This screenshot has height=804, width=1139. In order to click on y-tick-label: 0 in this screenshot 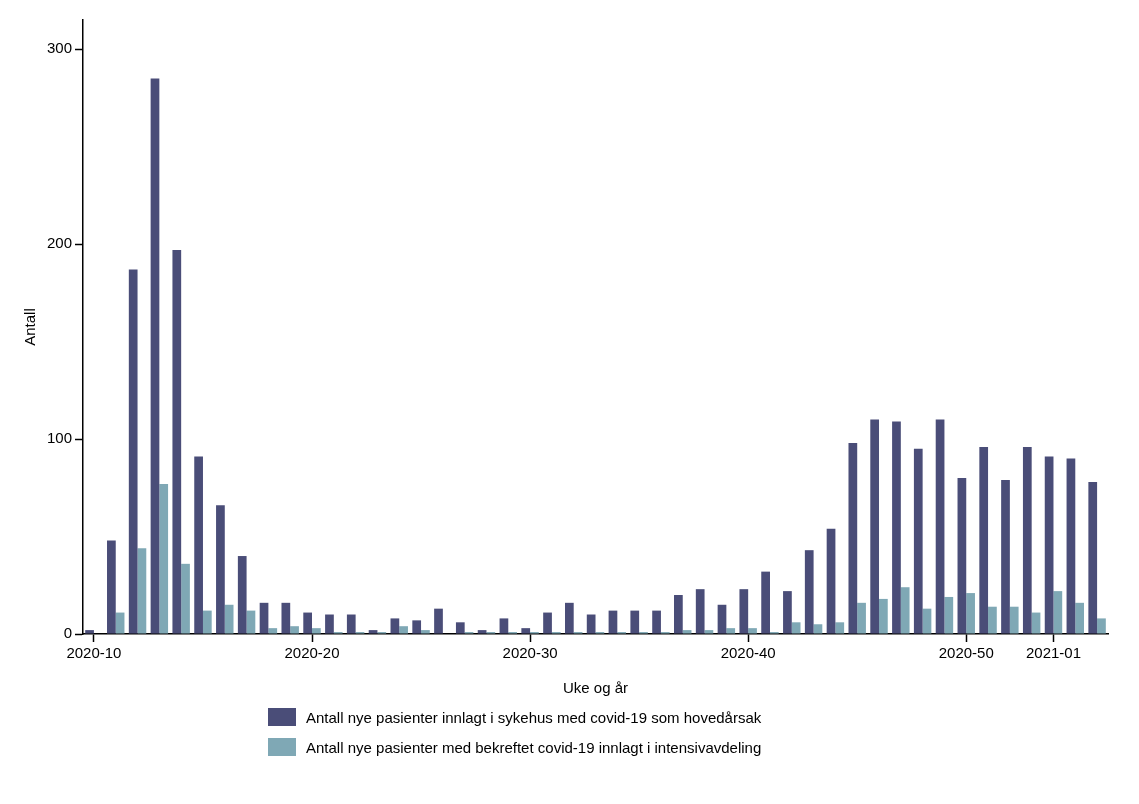, I will do `click(68, 633)`.